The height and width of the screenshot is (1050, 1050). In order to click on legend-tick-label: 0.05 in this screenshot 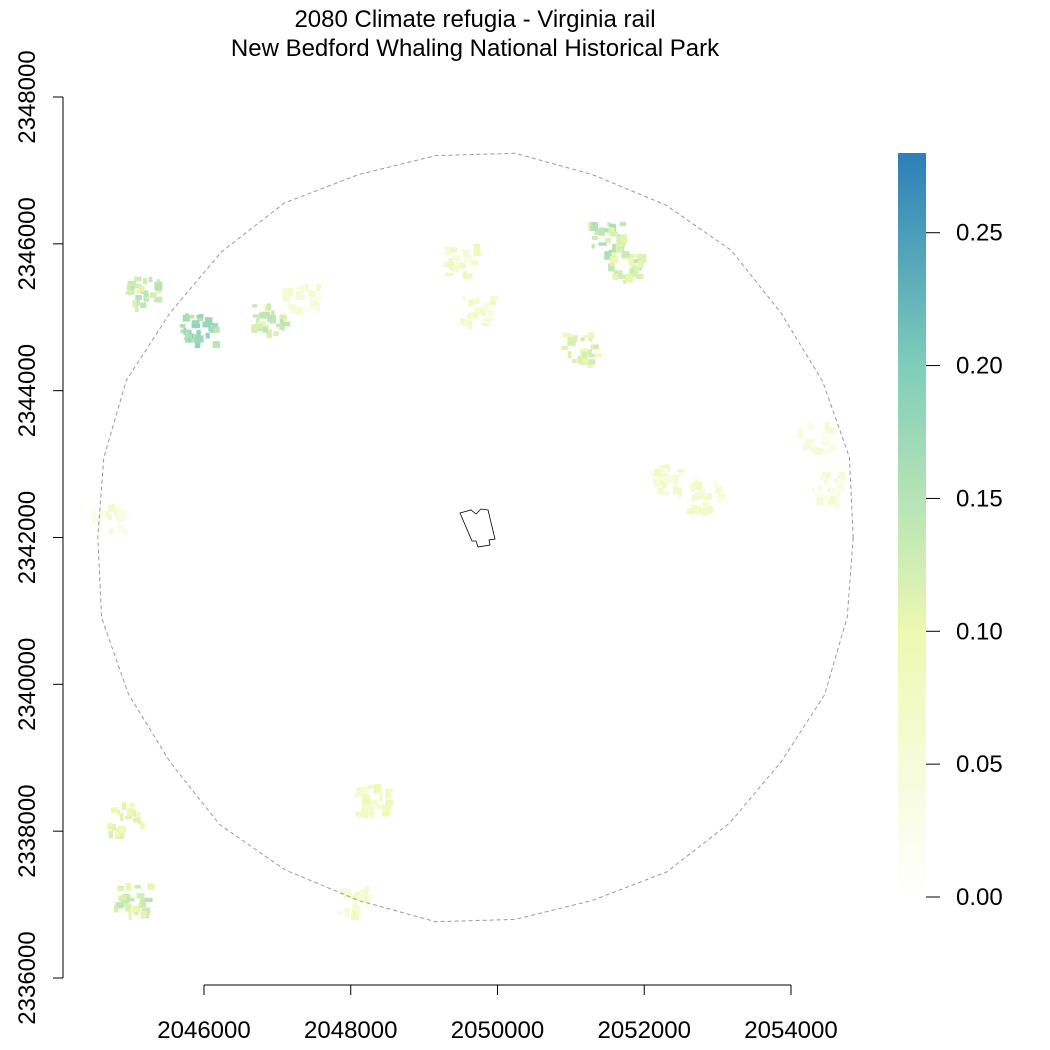, I will do `click(979, 764)`.